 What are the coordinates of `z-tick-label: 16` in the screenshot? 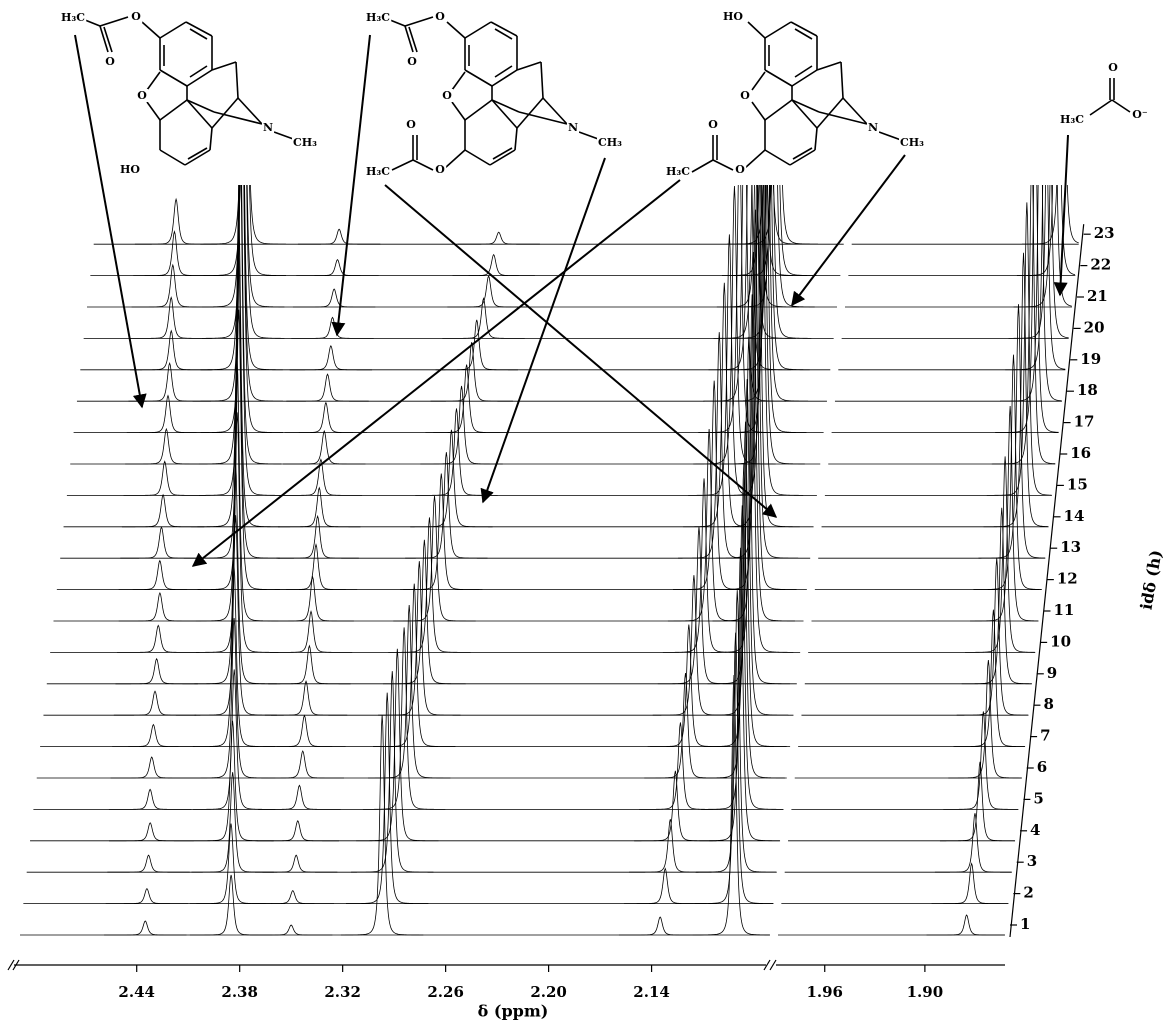 It's located at (1080, 453).